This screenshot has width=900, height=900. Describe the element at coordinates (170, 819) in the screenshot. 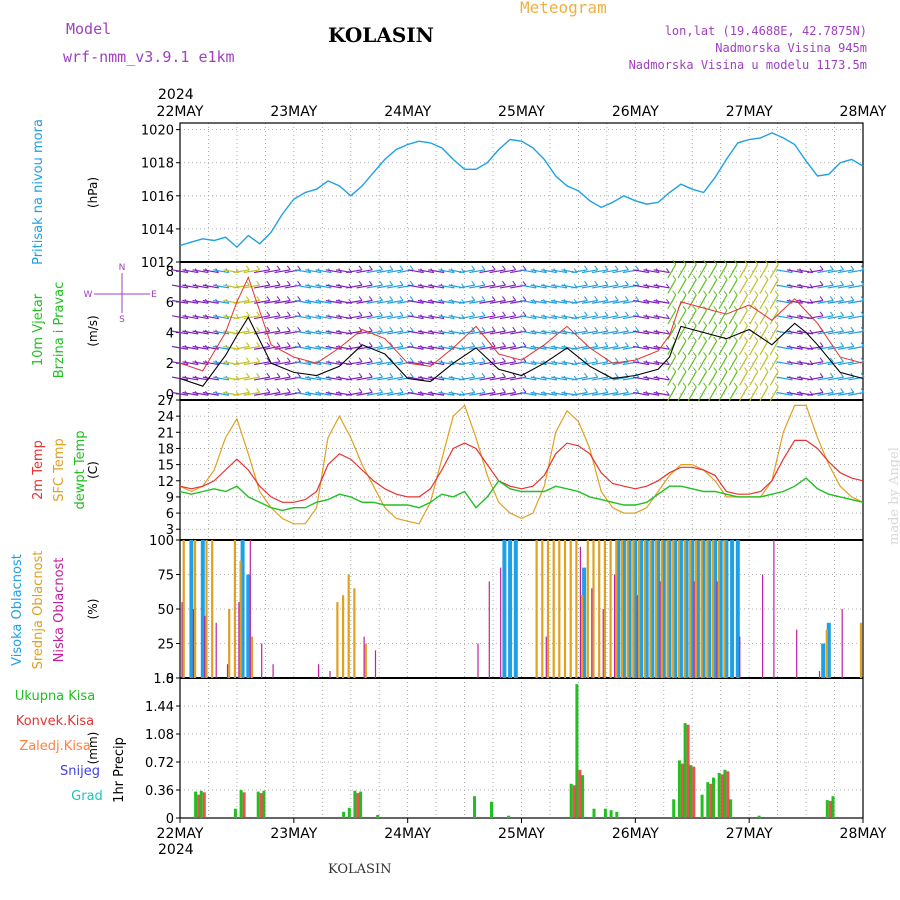

I see `y-tick-label: 0` at that location.